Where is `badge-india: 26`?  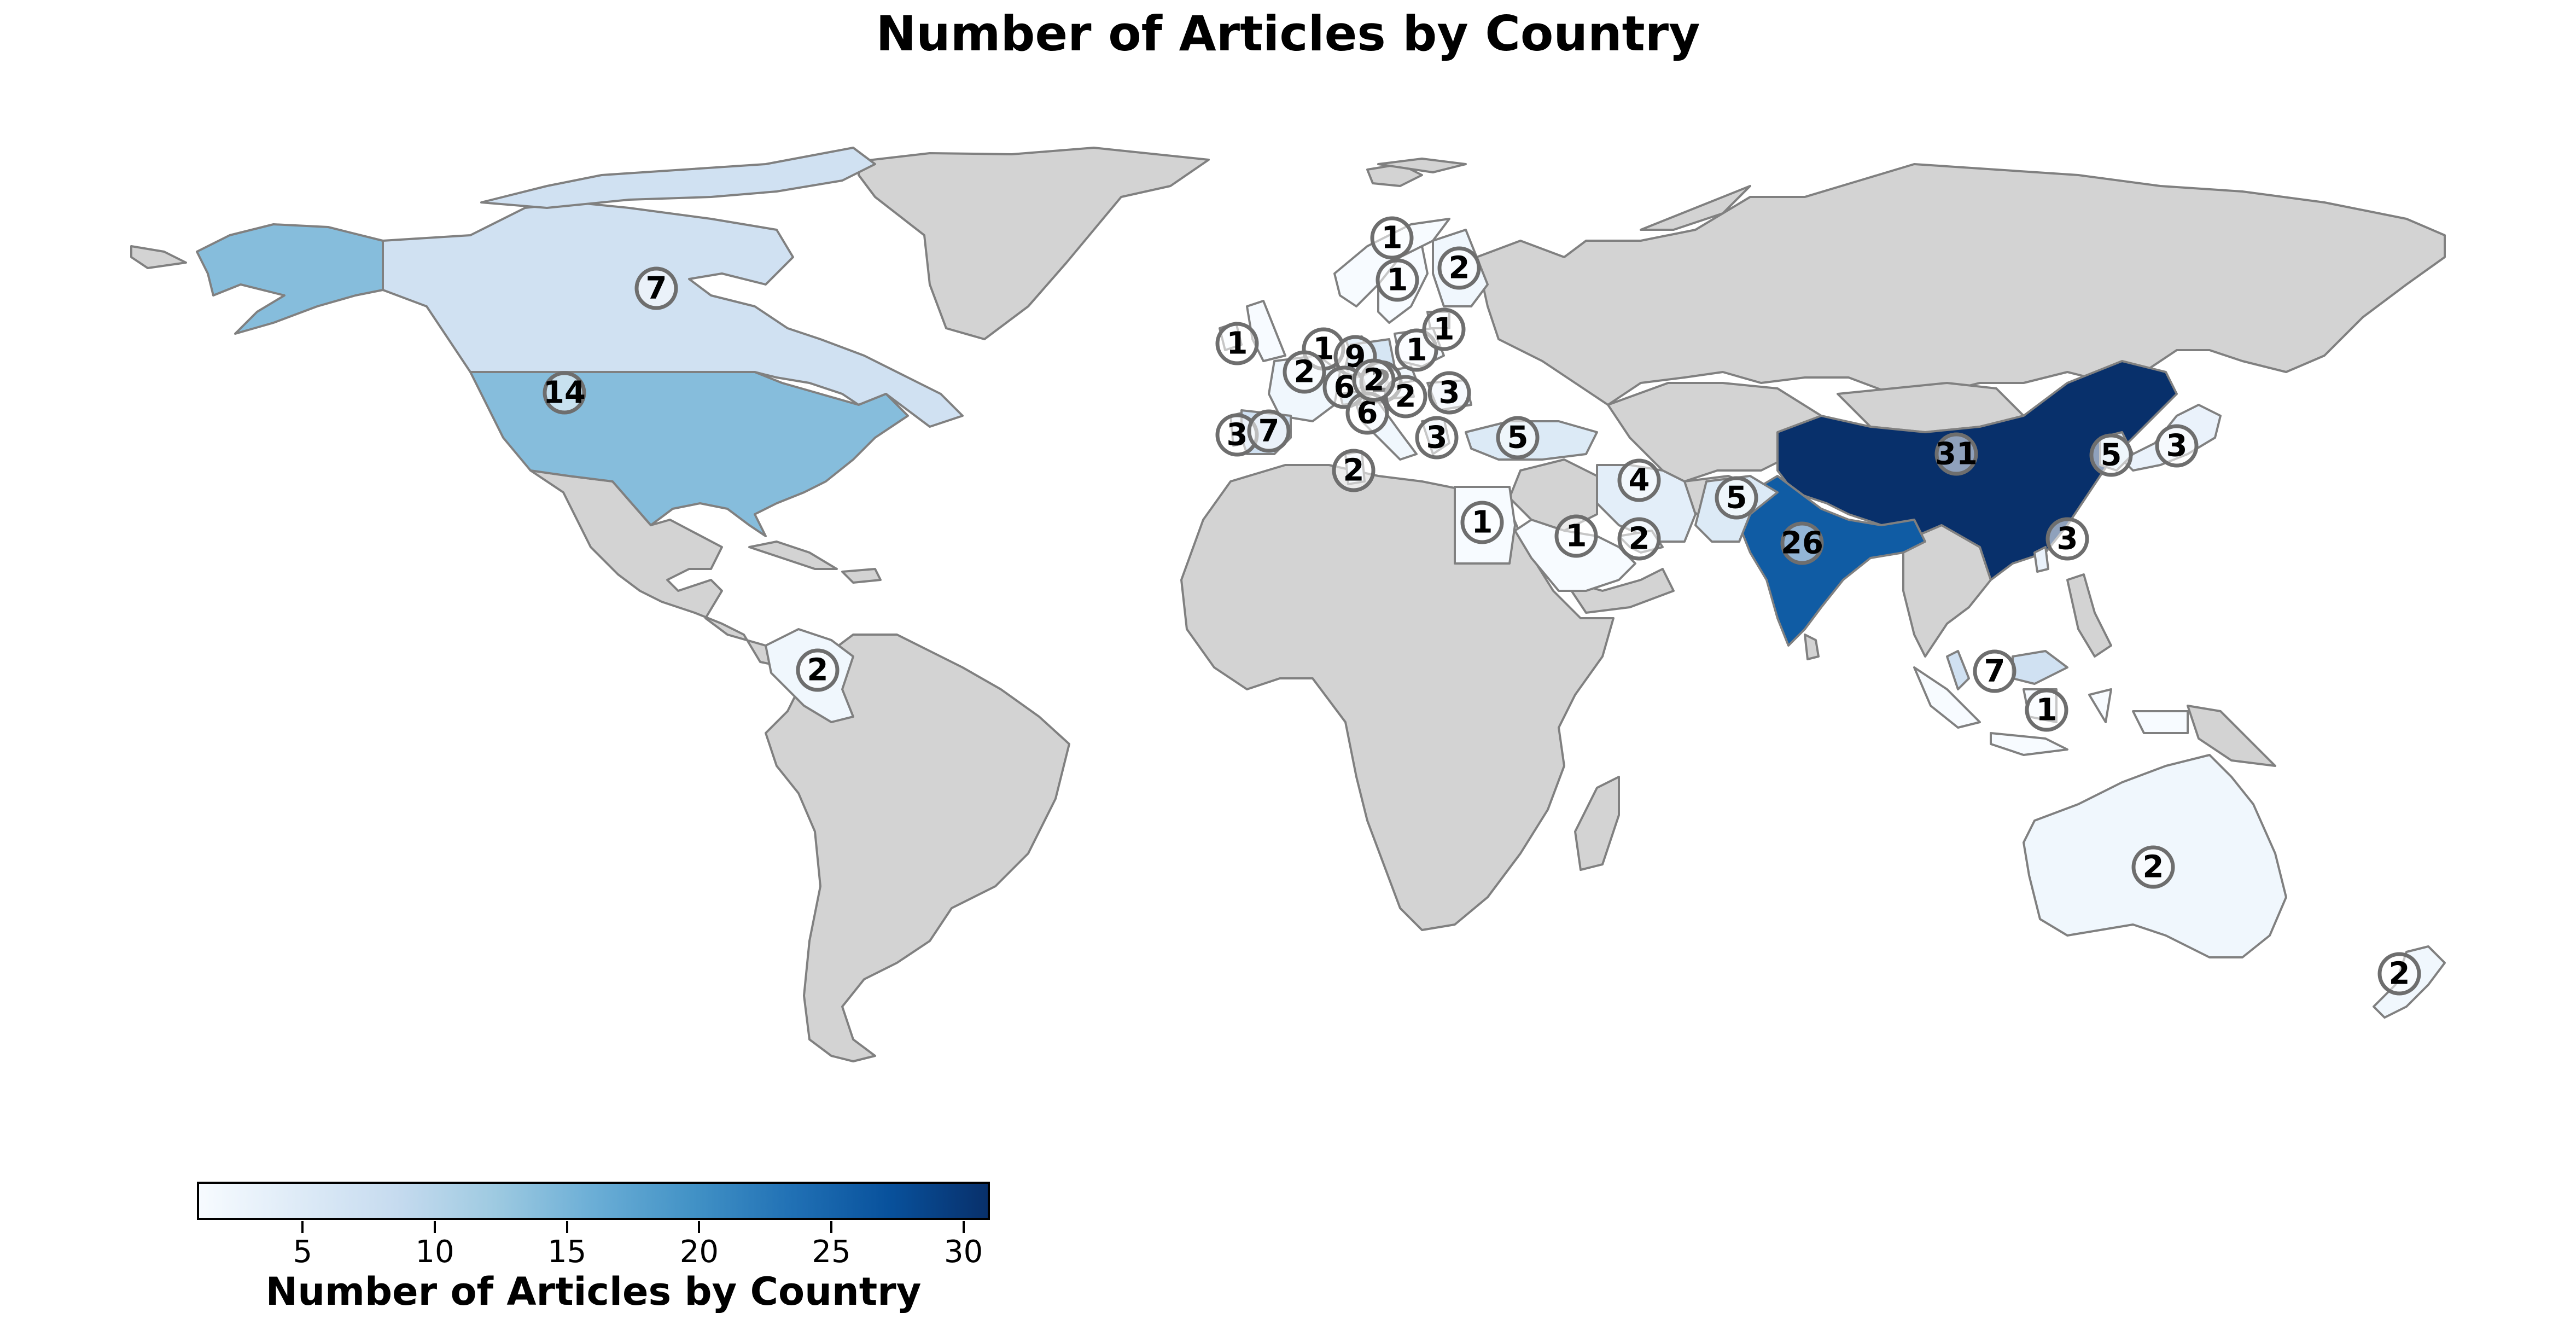 badge-india: 26 is located at coordinates (1802, 543).